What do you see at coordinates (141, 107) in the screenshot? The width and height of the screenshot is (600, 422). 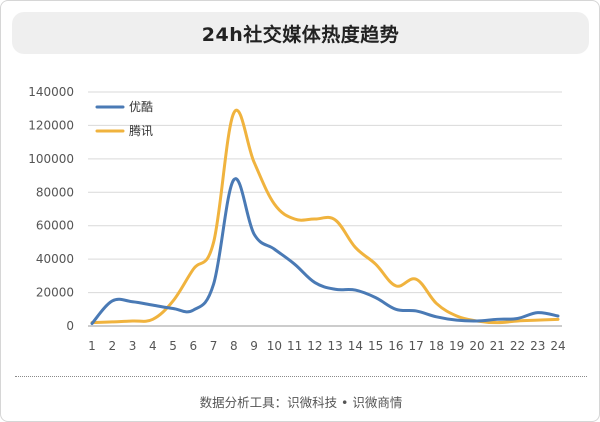 I see `legend-label-youku: 优酷` at bounding box center [141, 107].